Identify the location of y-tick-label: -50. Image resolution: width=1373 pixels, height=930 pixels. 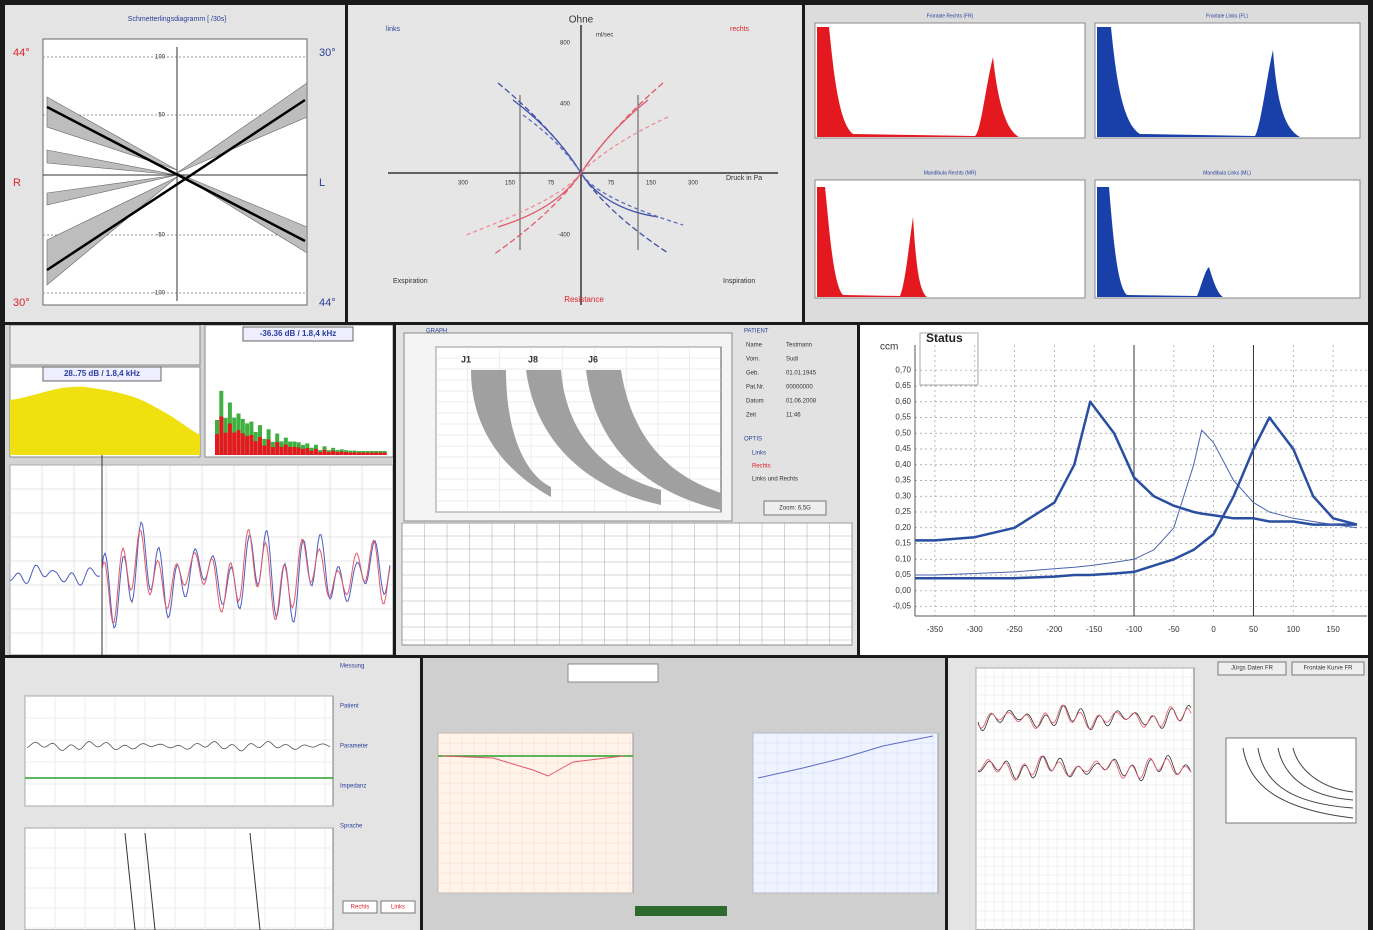
(160, 236).